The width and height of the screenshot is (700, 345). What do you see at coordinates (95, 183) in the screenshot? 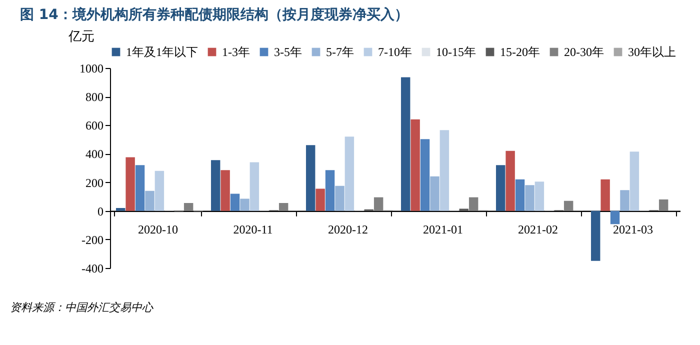
I see `y-tick-label: 200` at bounding box center [95, 183].